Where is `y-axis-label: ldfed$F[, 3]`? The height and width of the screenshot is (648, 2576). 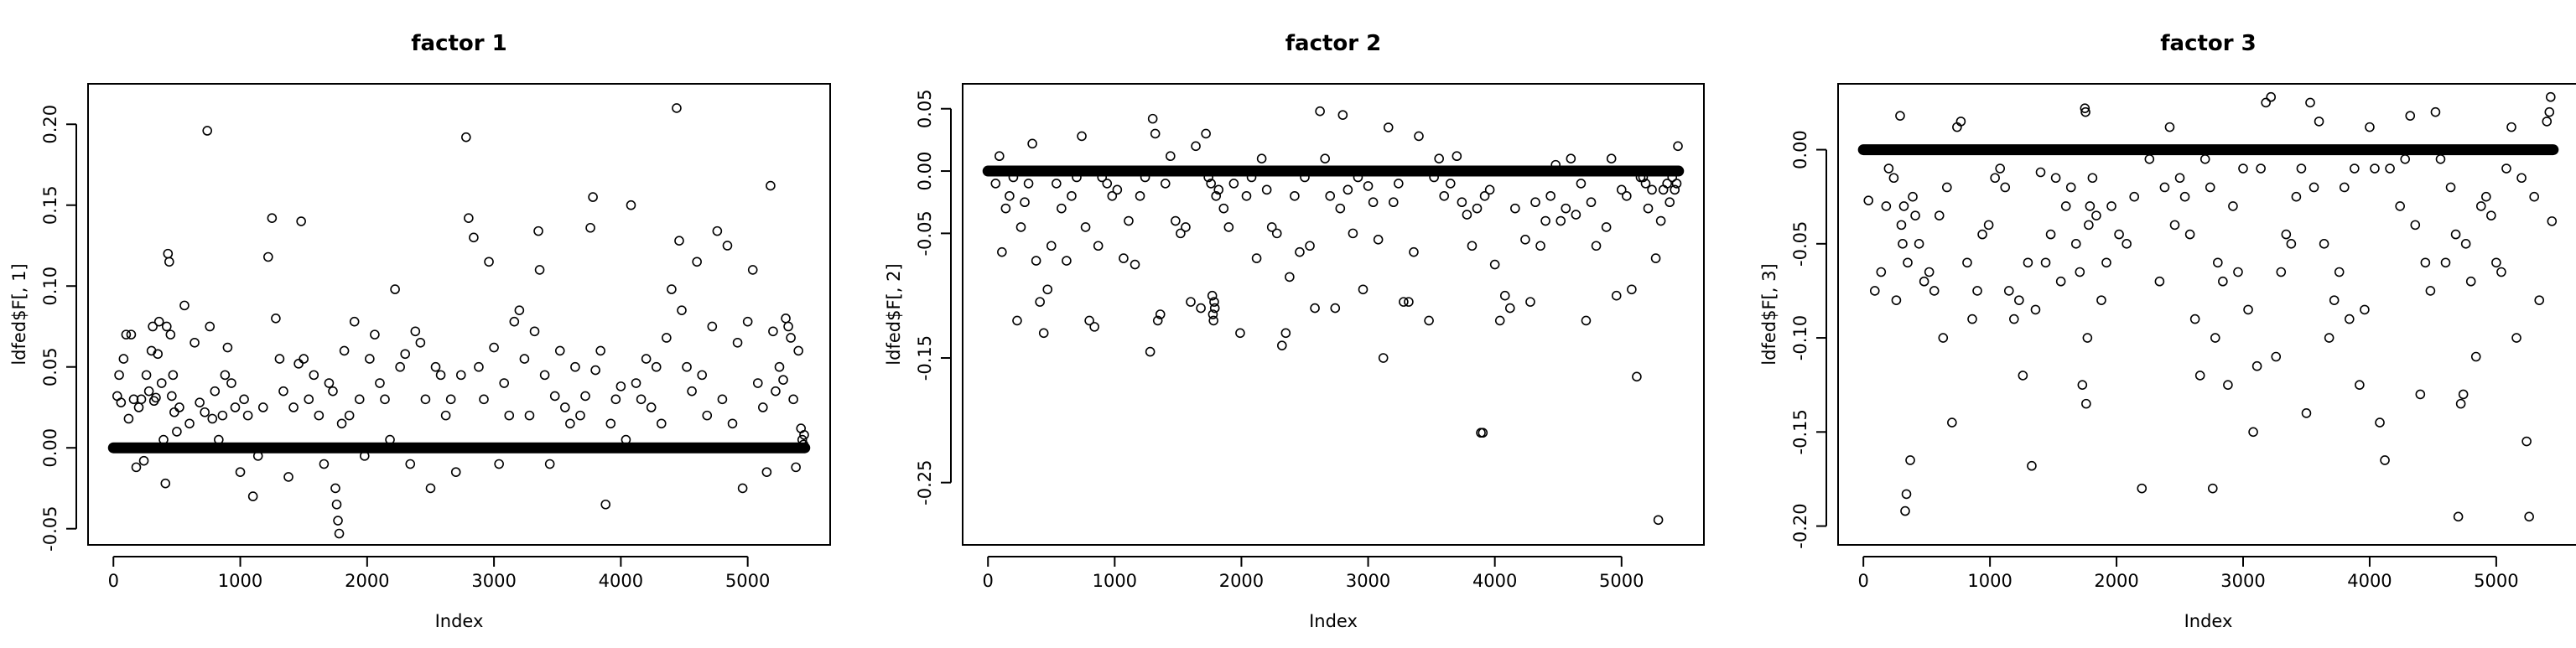
y-axis-label: ldfed$F[, 3] is located at coordinates (1769, 314).